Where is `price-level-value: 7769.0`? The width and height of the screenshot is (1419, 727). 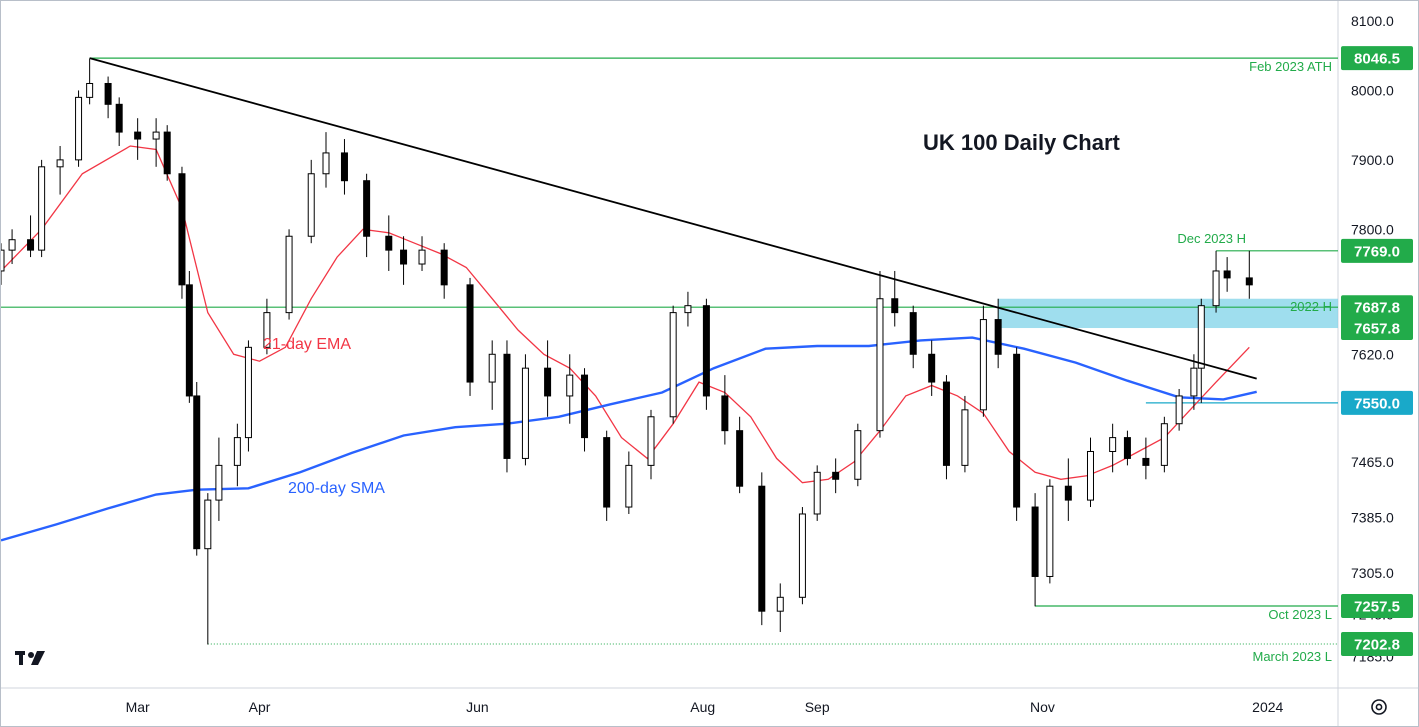
price-level-value: 7769.0 is located at coordinates (1377, 251).